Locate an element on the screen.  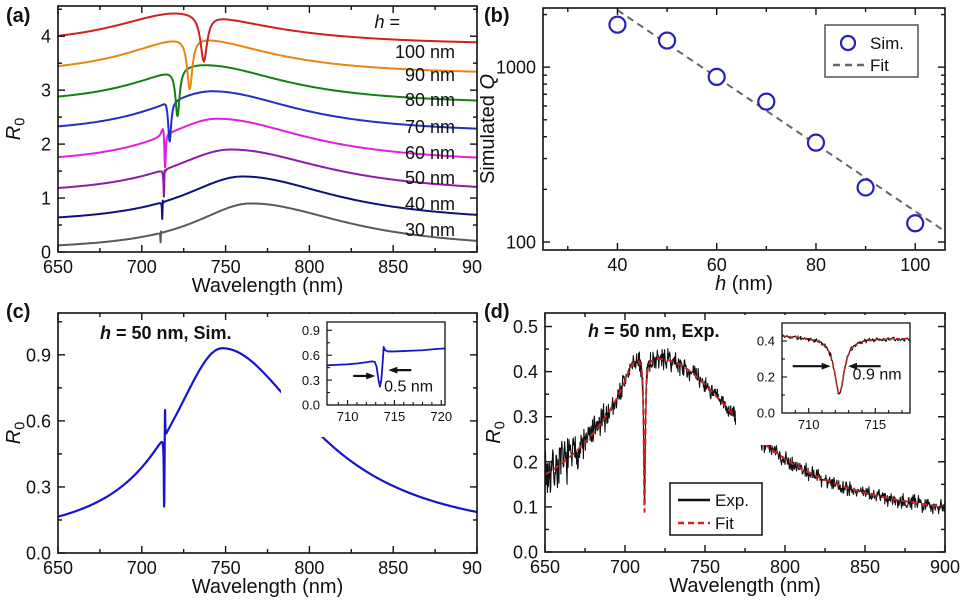
legend-title: h = is located at coordinates (387, 22).